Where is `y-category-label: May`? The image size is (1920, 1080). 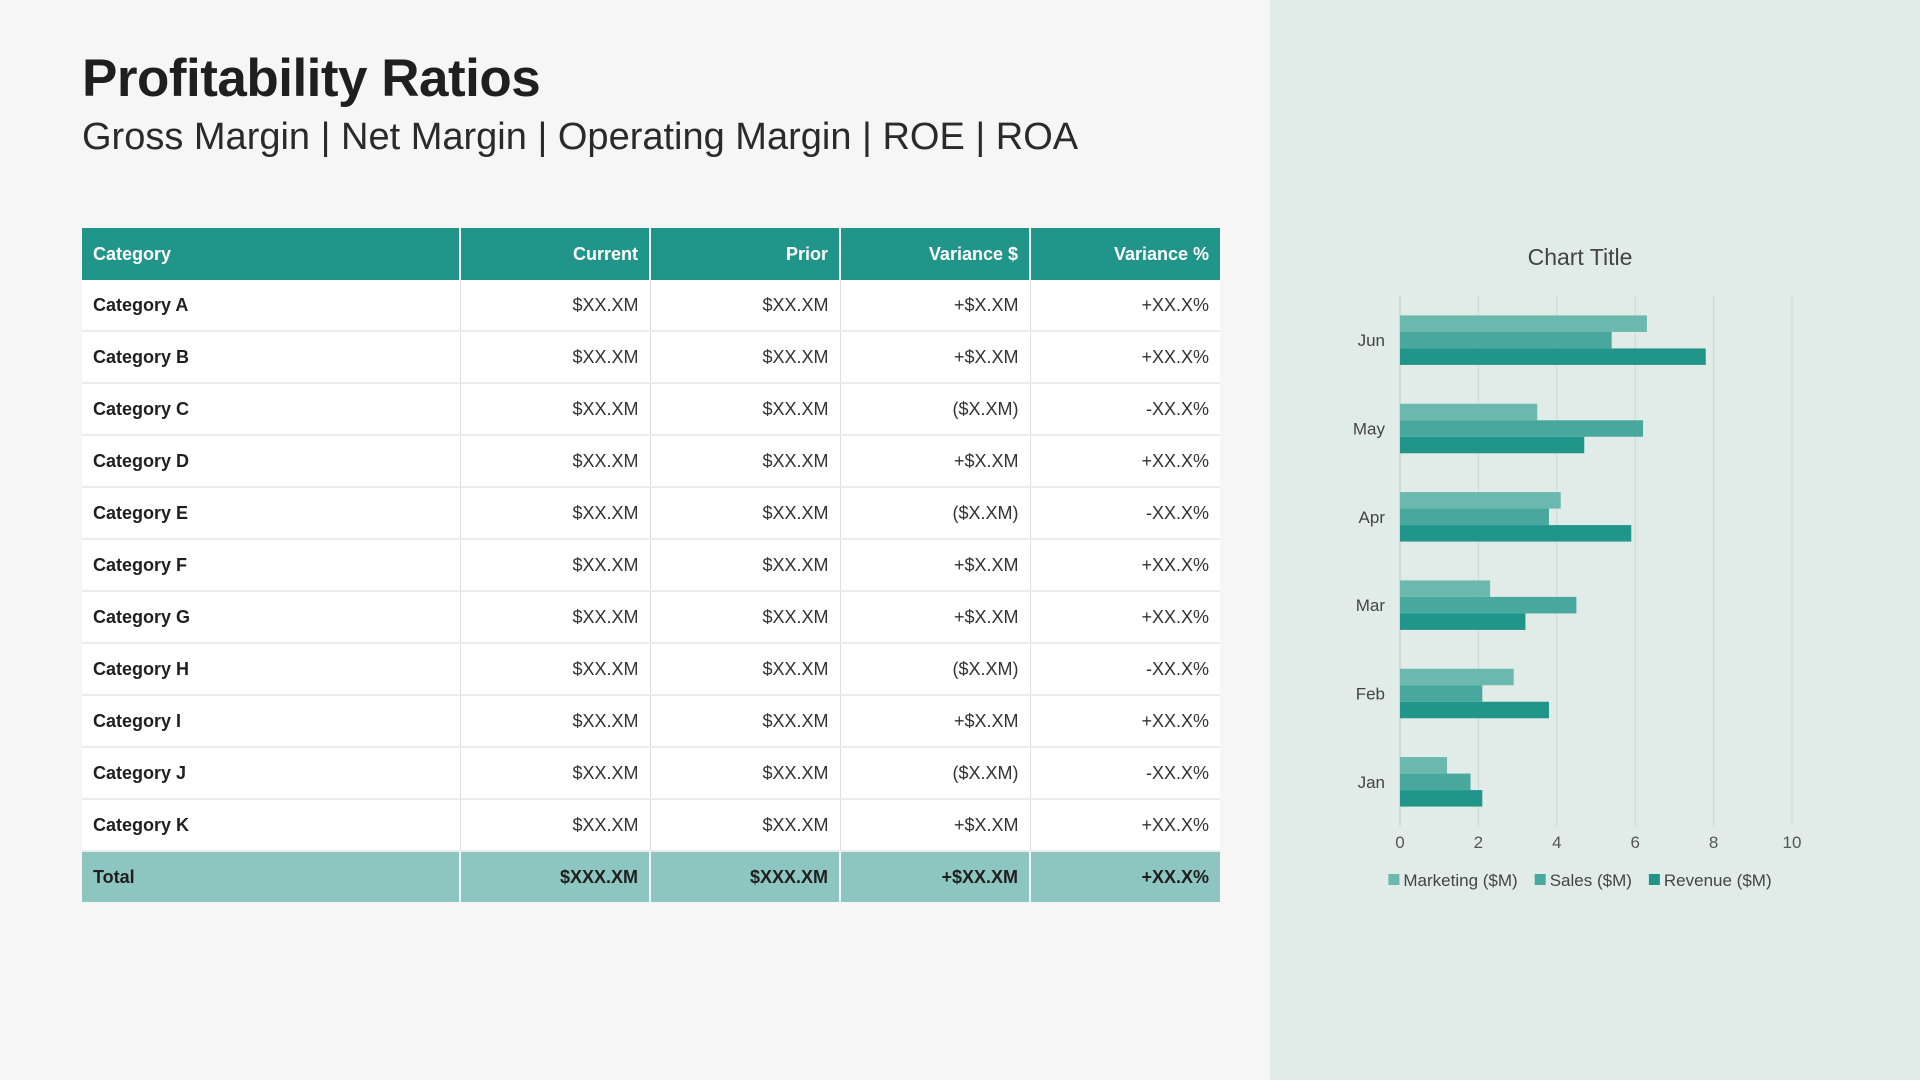 y-category-label: May is located at coordinates (1369, 429).